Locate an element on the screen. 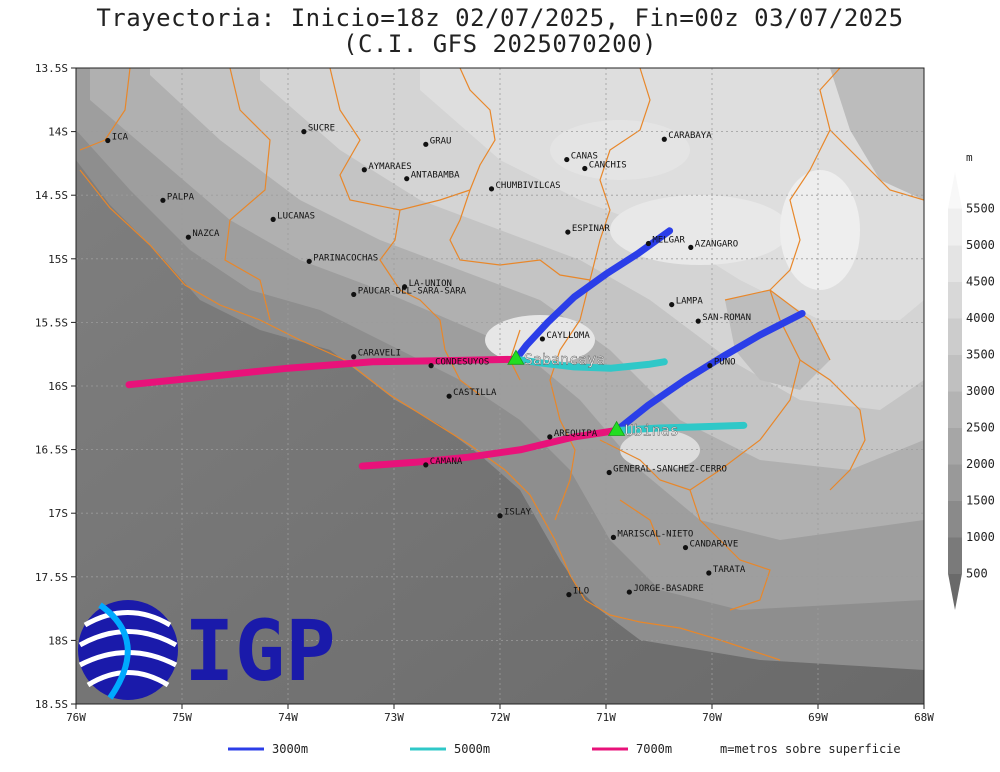  trajectory-ubinas-5000m is located at coordinates (680, 427).